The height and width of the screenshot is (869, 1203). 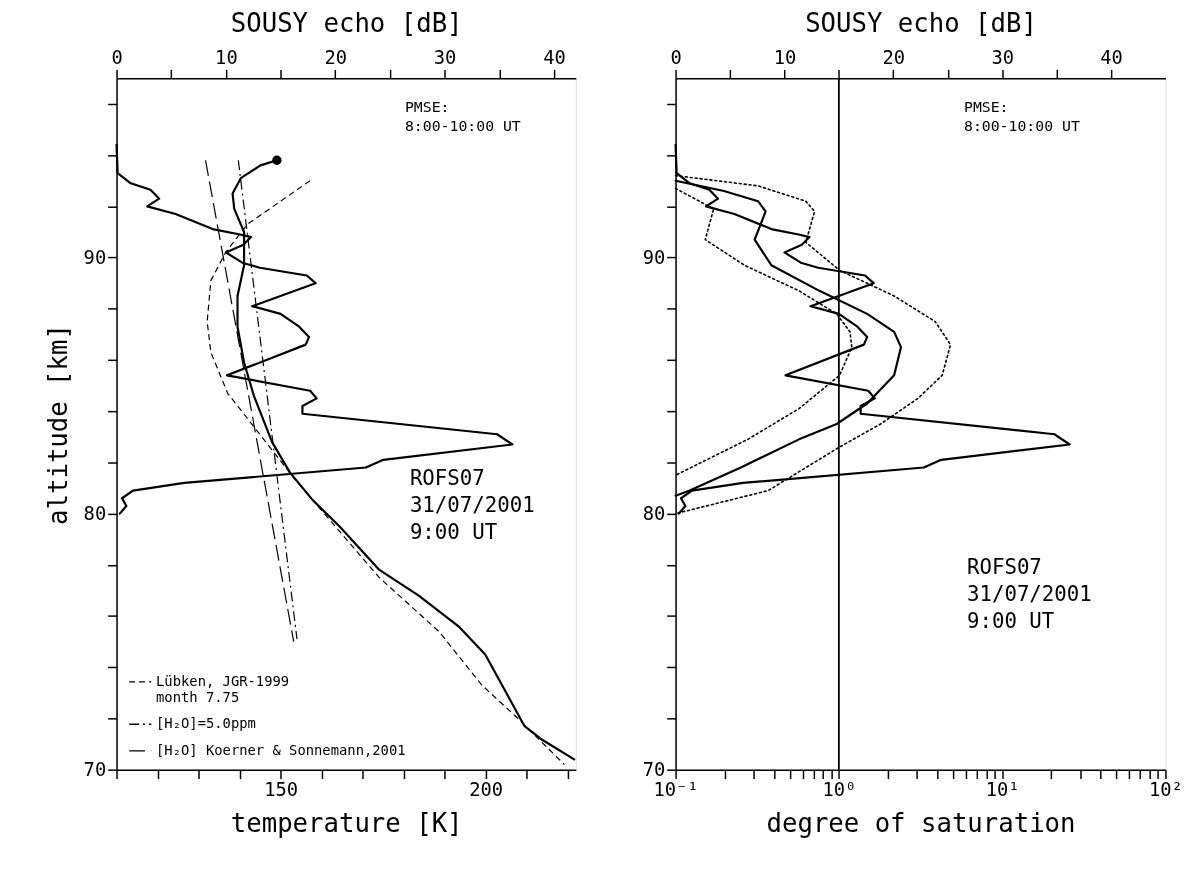 I want to click on legend-label: Lübken, JGR-1999 month 7.75, so click(x=223, y=688).